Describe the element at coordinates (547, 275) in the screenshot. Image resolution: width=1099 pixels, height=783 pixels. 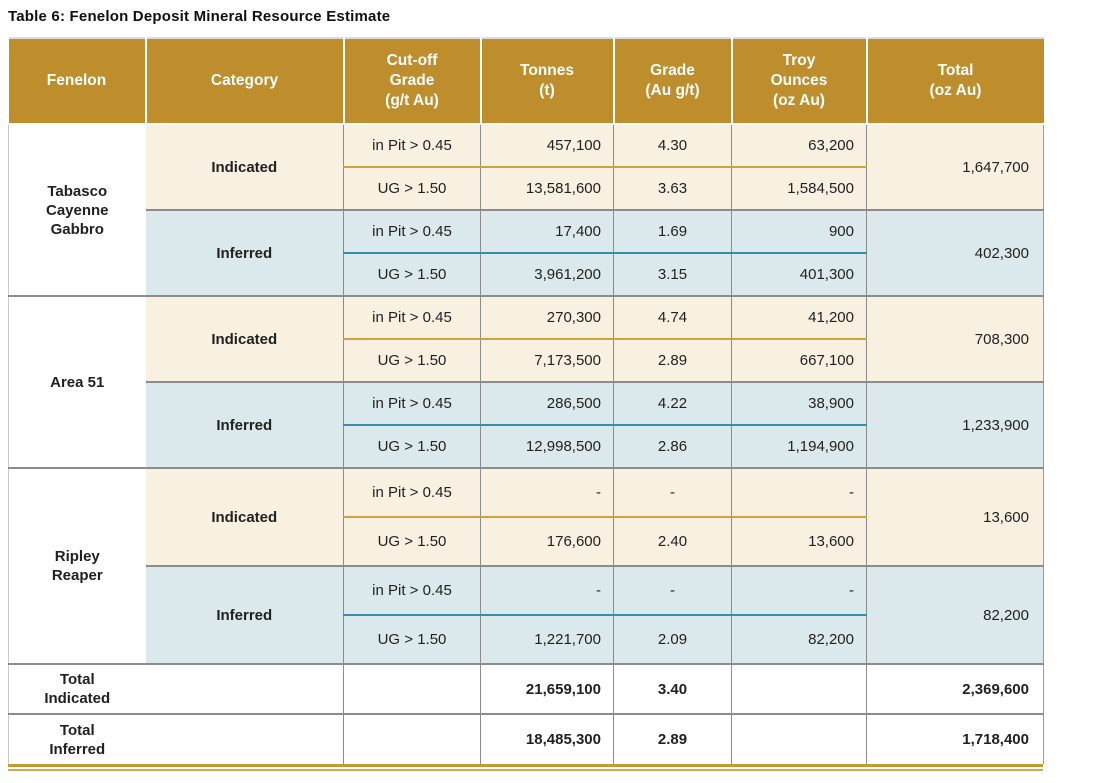
I see `tonnes-cell: 3,961,200` at that location.